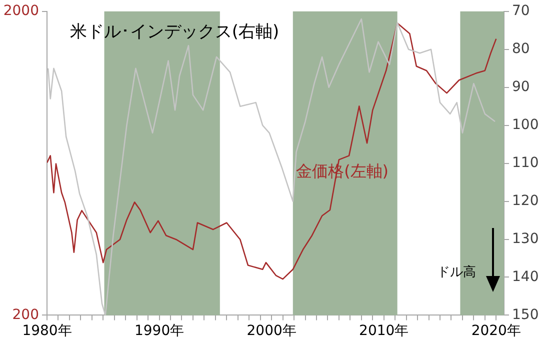 This screenshot has height=345, width=550. I want to click on y-tick-label: 200, so click(25, 314).